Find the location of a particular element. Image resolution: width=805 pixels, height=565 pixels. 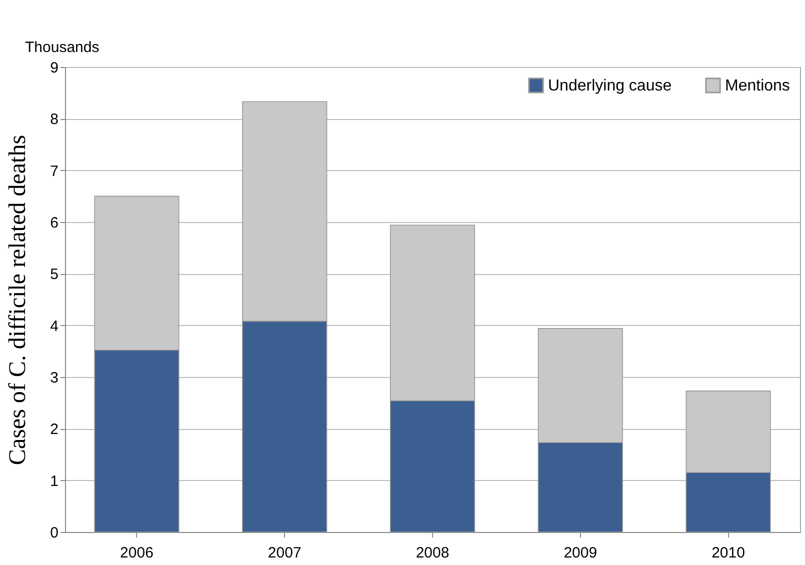

x-tick-label: 2008 is located at coordinates (433, 553).